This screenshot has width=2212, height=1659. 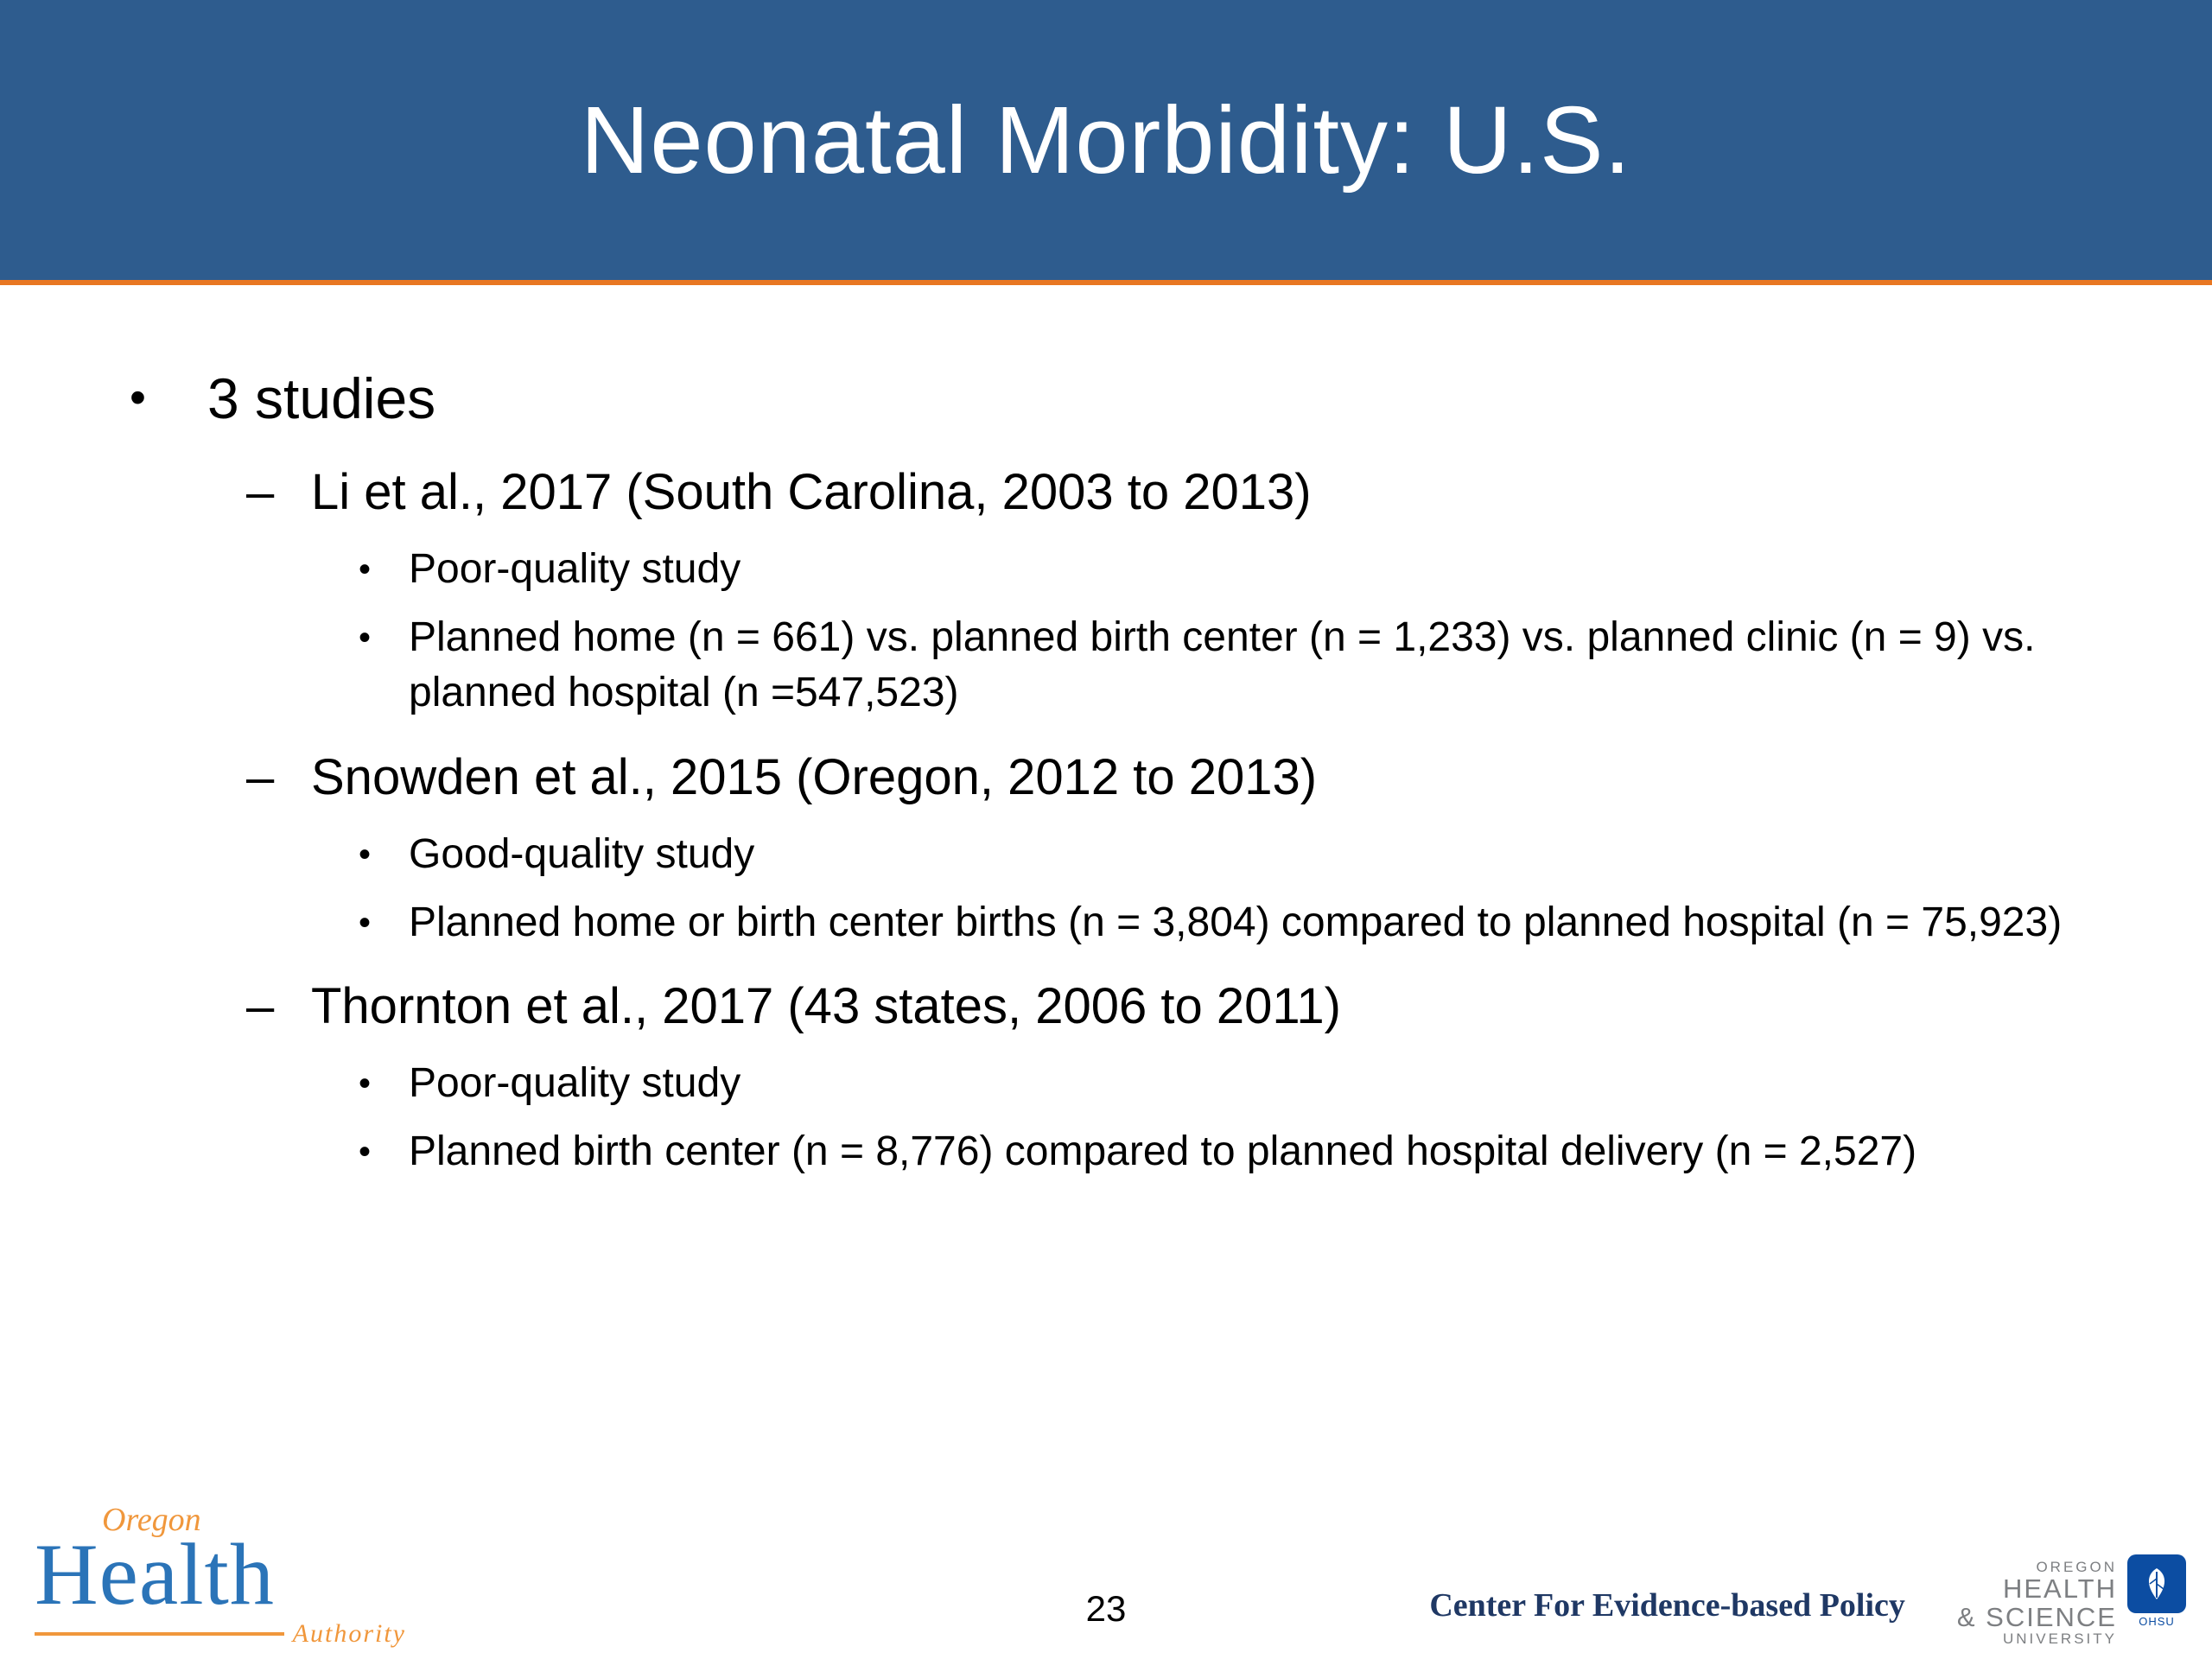 What do you see at coordinates (1667, 1605) in the screenshot?
I see `center-for-evidence-based-policy-text: Center For Evidence-based Policy` at bounding box center [1667, 1605].